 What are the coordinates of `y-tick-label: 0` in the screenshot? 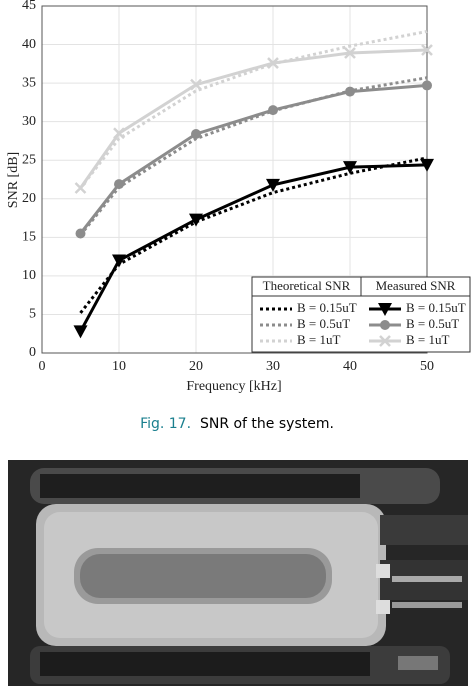 It's located at (32, 352).